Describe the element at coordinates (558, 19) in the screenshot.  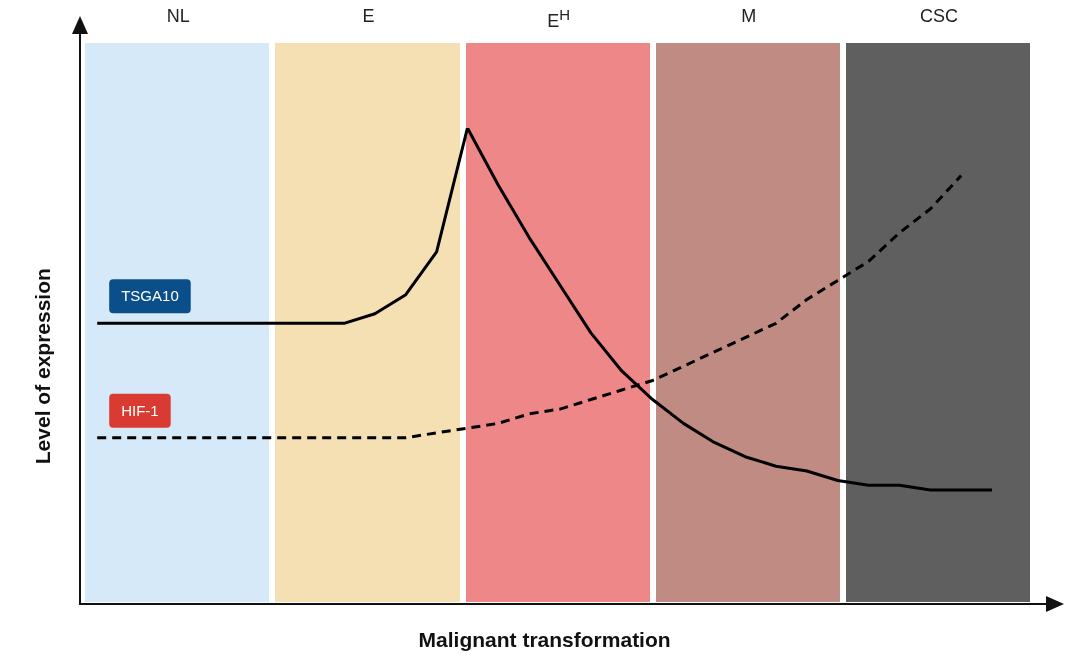
I see `text: E$^{H}$` at that location.